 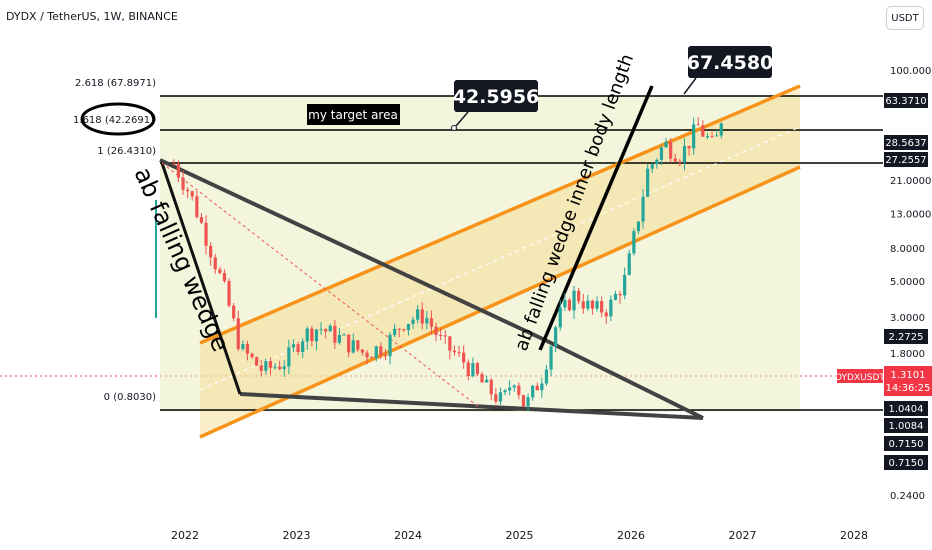 I want to click on price-box-label: 1.0084, so click(x=906, y=426).